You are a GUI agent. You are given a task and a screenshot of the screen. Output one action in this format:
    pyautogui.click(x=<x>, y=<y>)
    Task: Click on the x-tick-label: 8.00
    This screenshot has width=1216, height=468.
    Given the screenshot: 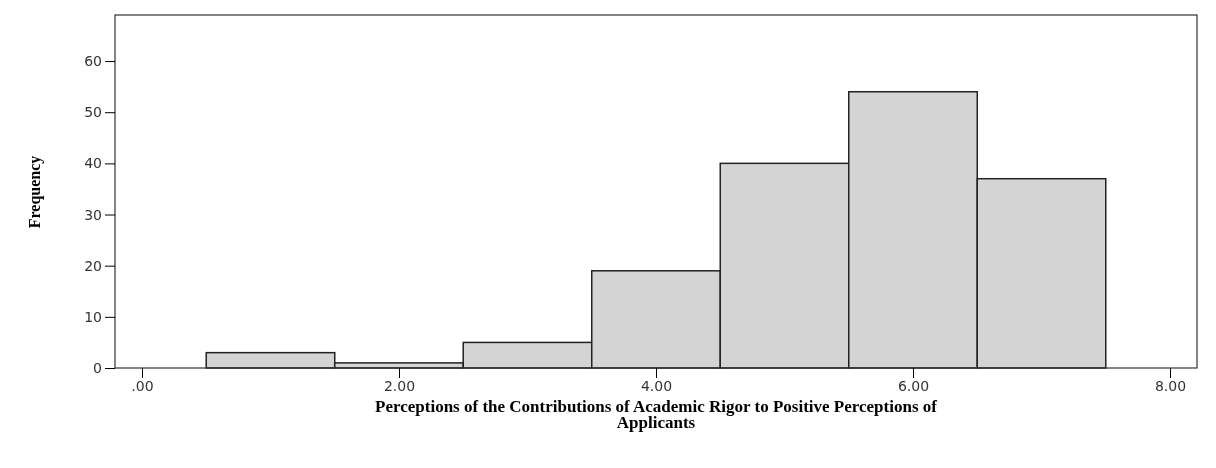 What is the action you would take?
    pyautogui.click(x=1170, y=385)
    